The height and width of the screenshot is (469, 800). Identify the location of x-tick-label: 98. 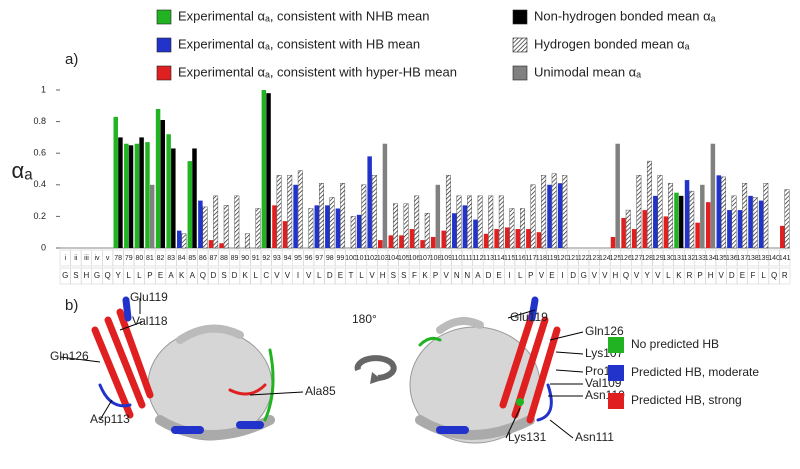
(330, 258).